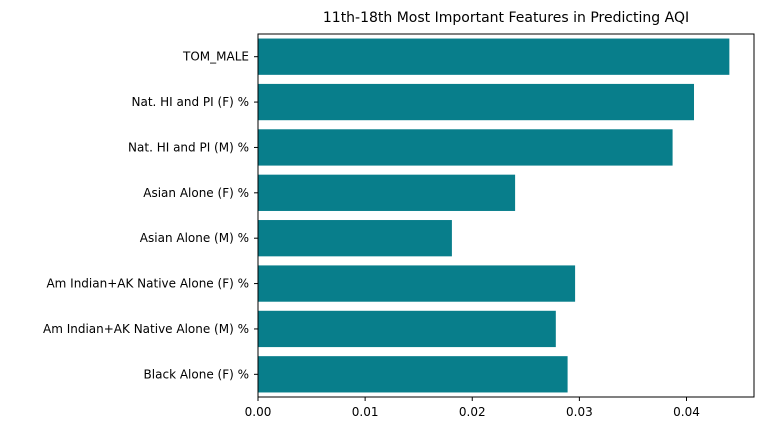  What do you see at coordinates (686, 412) in the screenshot?
I see `x-tick-label: 0.04` at bounding box center [686, 412].